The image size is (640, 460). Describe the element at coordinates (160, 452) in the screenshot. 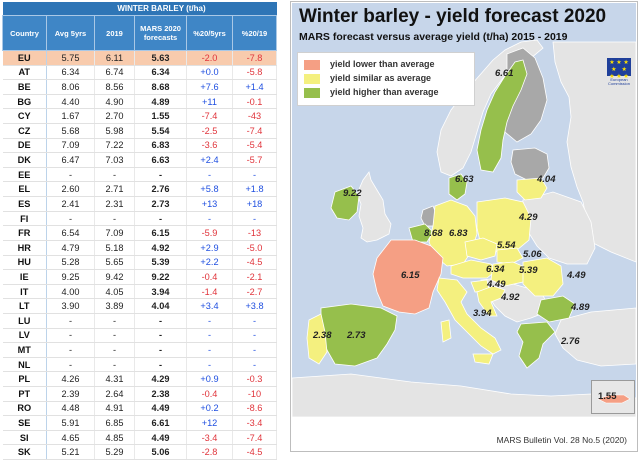

I see `forecast-cell: 5.06` at that location.